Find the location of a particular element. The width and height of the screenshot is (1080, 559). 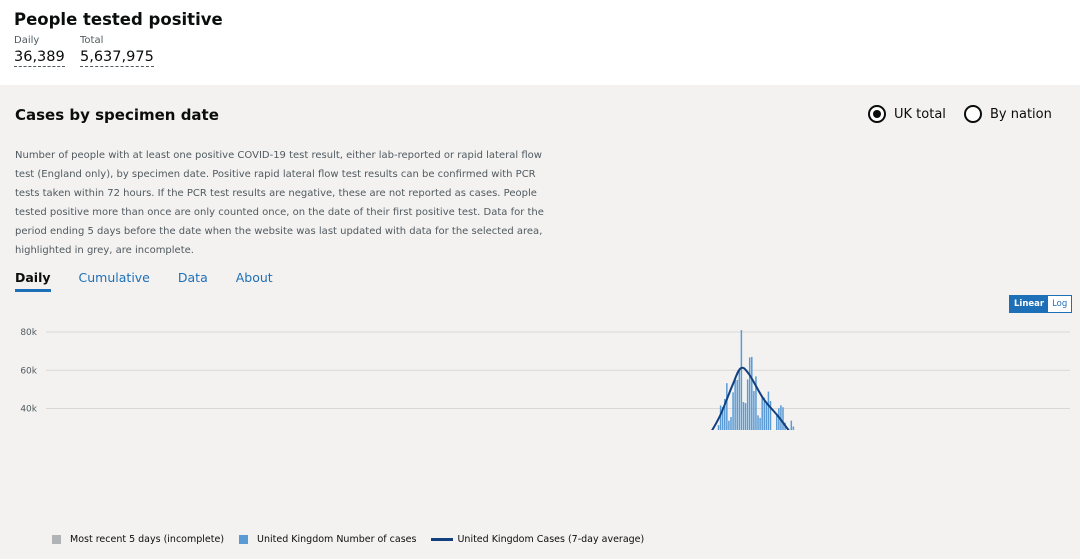

daily-stat: Daily 36,389 is located at coordinates (39, 51).